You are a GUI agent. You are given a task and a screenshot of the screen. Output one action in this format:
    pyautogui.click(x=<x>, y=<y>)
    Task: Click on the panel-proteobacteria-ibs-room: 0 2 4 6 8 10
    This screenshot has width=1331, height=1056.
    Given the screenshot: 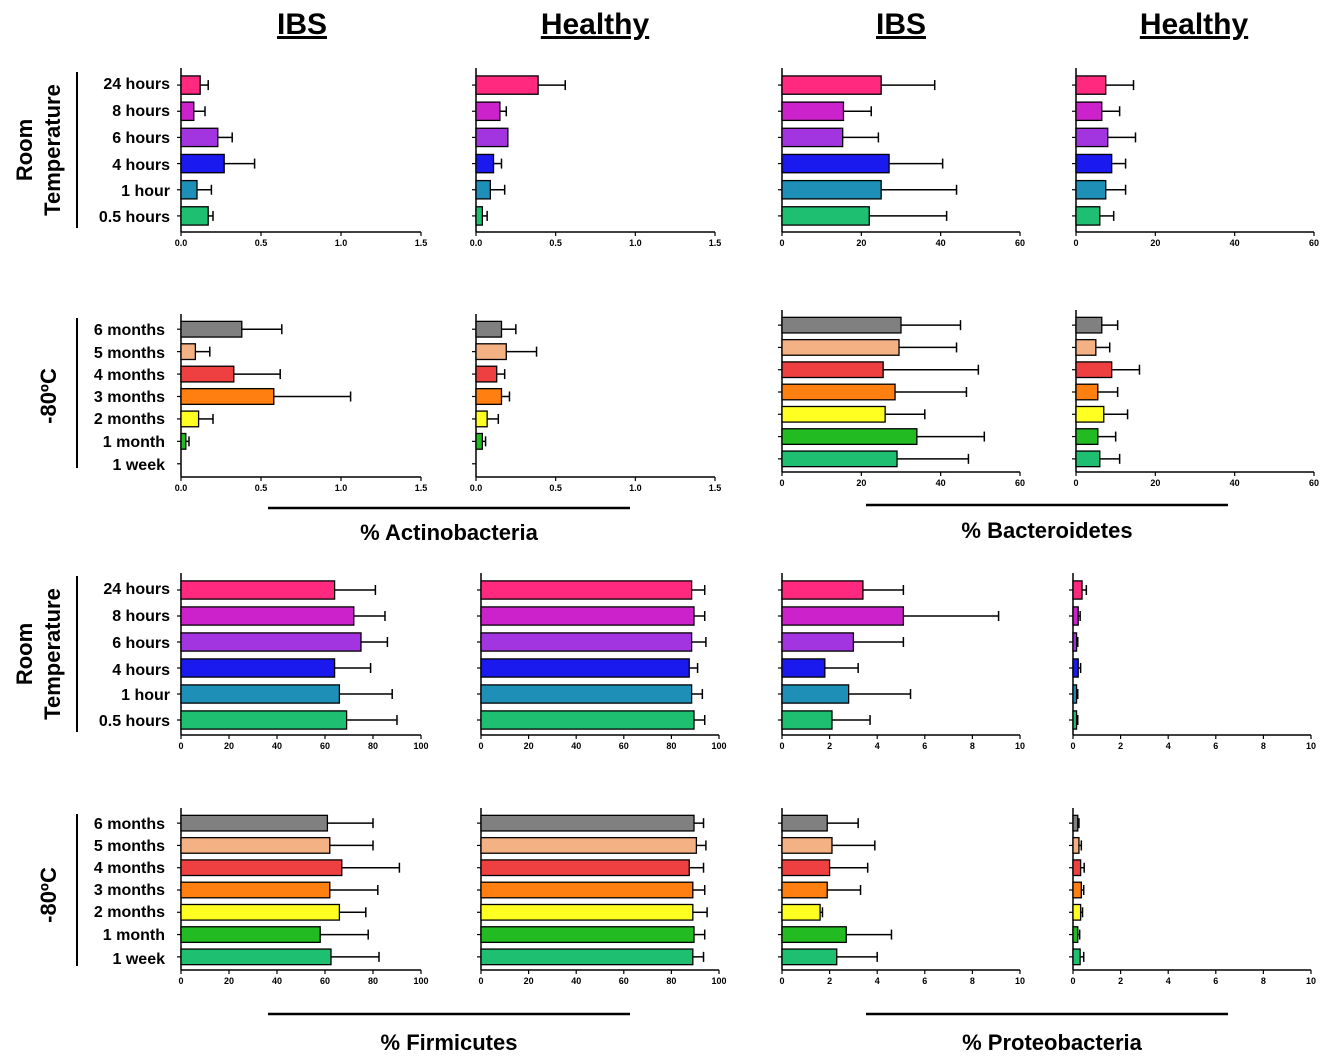 What is the action you would take?
    pyautogui.click(x=901, y=662)
    